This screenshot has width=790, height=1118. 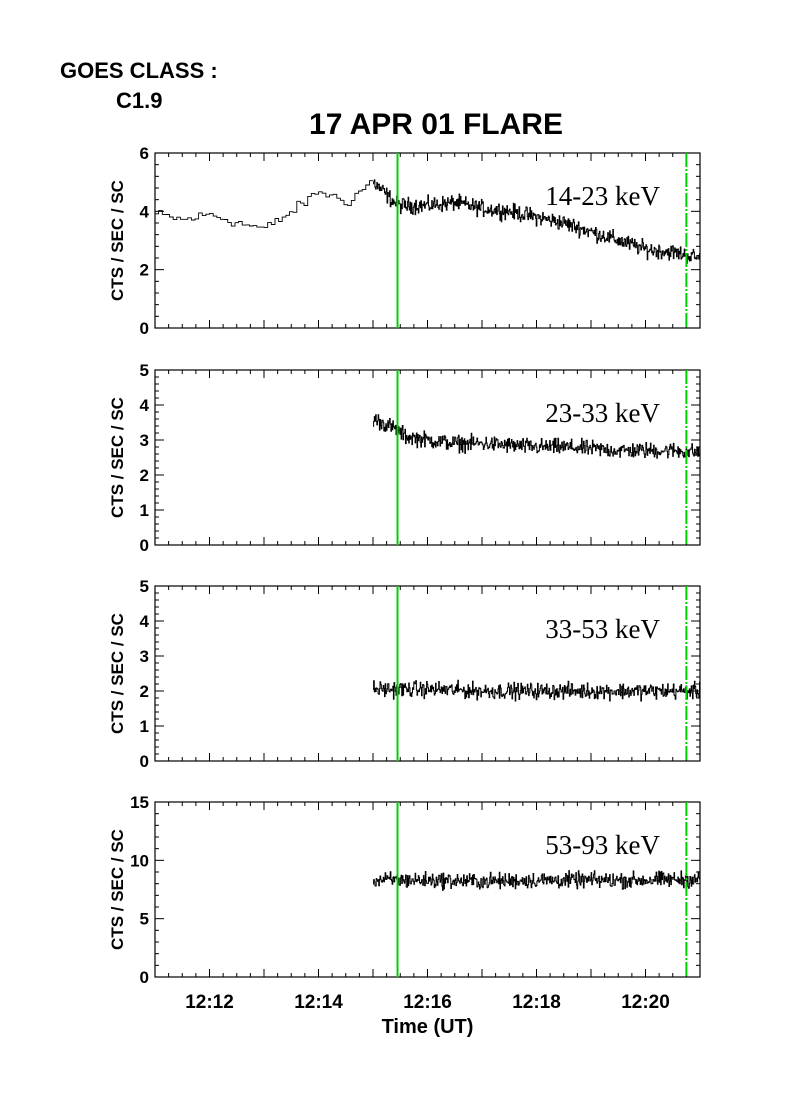 I want to click on x-tick-label: 12:16, so click(x=427, y=1002).